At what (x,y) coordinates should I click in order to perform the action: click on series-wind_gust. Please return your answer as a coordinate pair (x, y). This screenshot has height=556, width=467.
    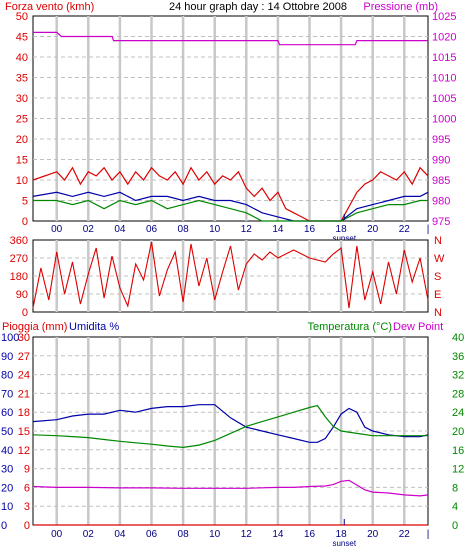
    Looking at the image, I should click on (230, 194).